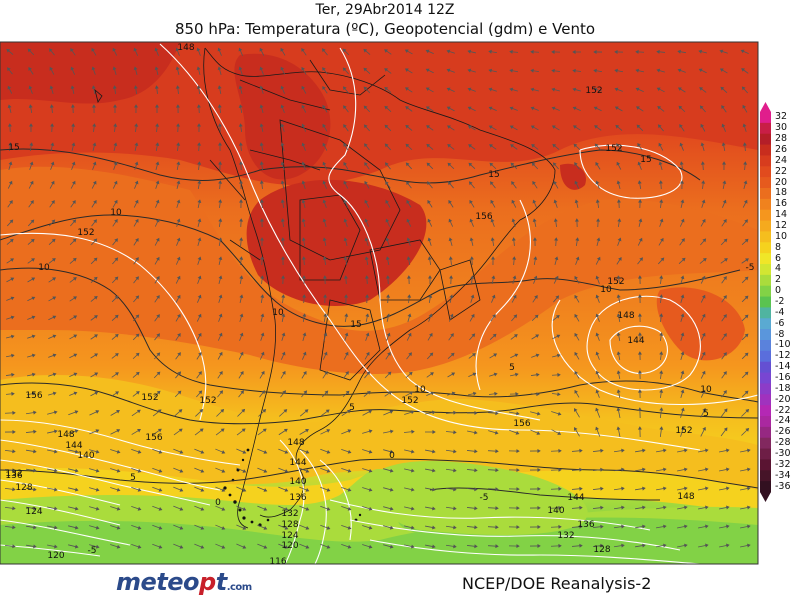 This screenshot has height=600, width=800. I want to click on geopotential-label: 152, so click(207, 401).